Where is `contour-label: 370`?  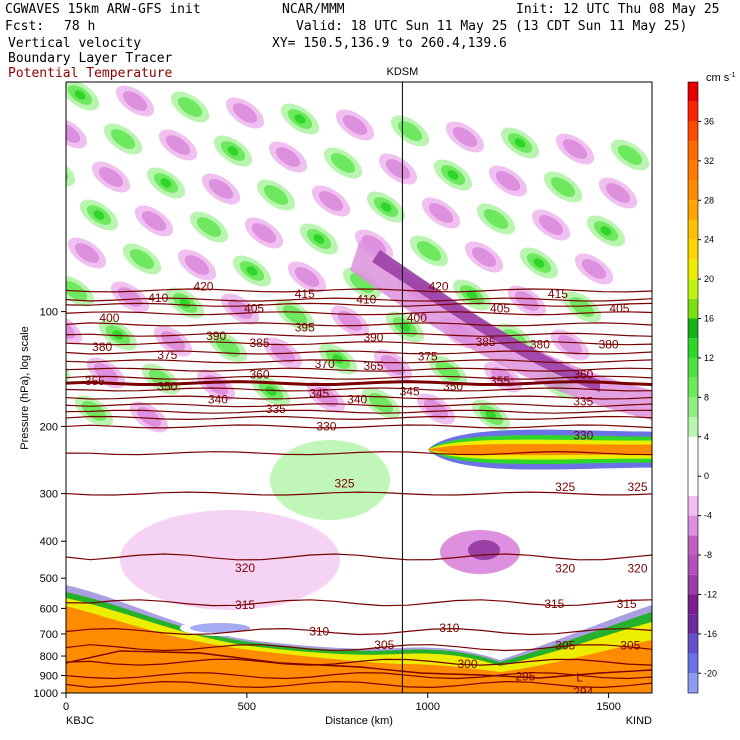 contour-label: 370 is located at coordinates (325, 364).